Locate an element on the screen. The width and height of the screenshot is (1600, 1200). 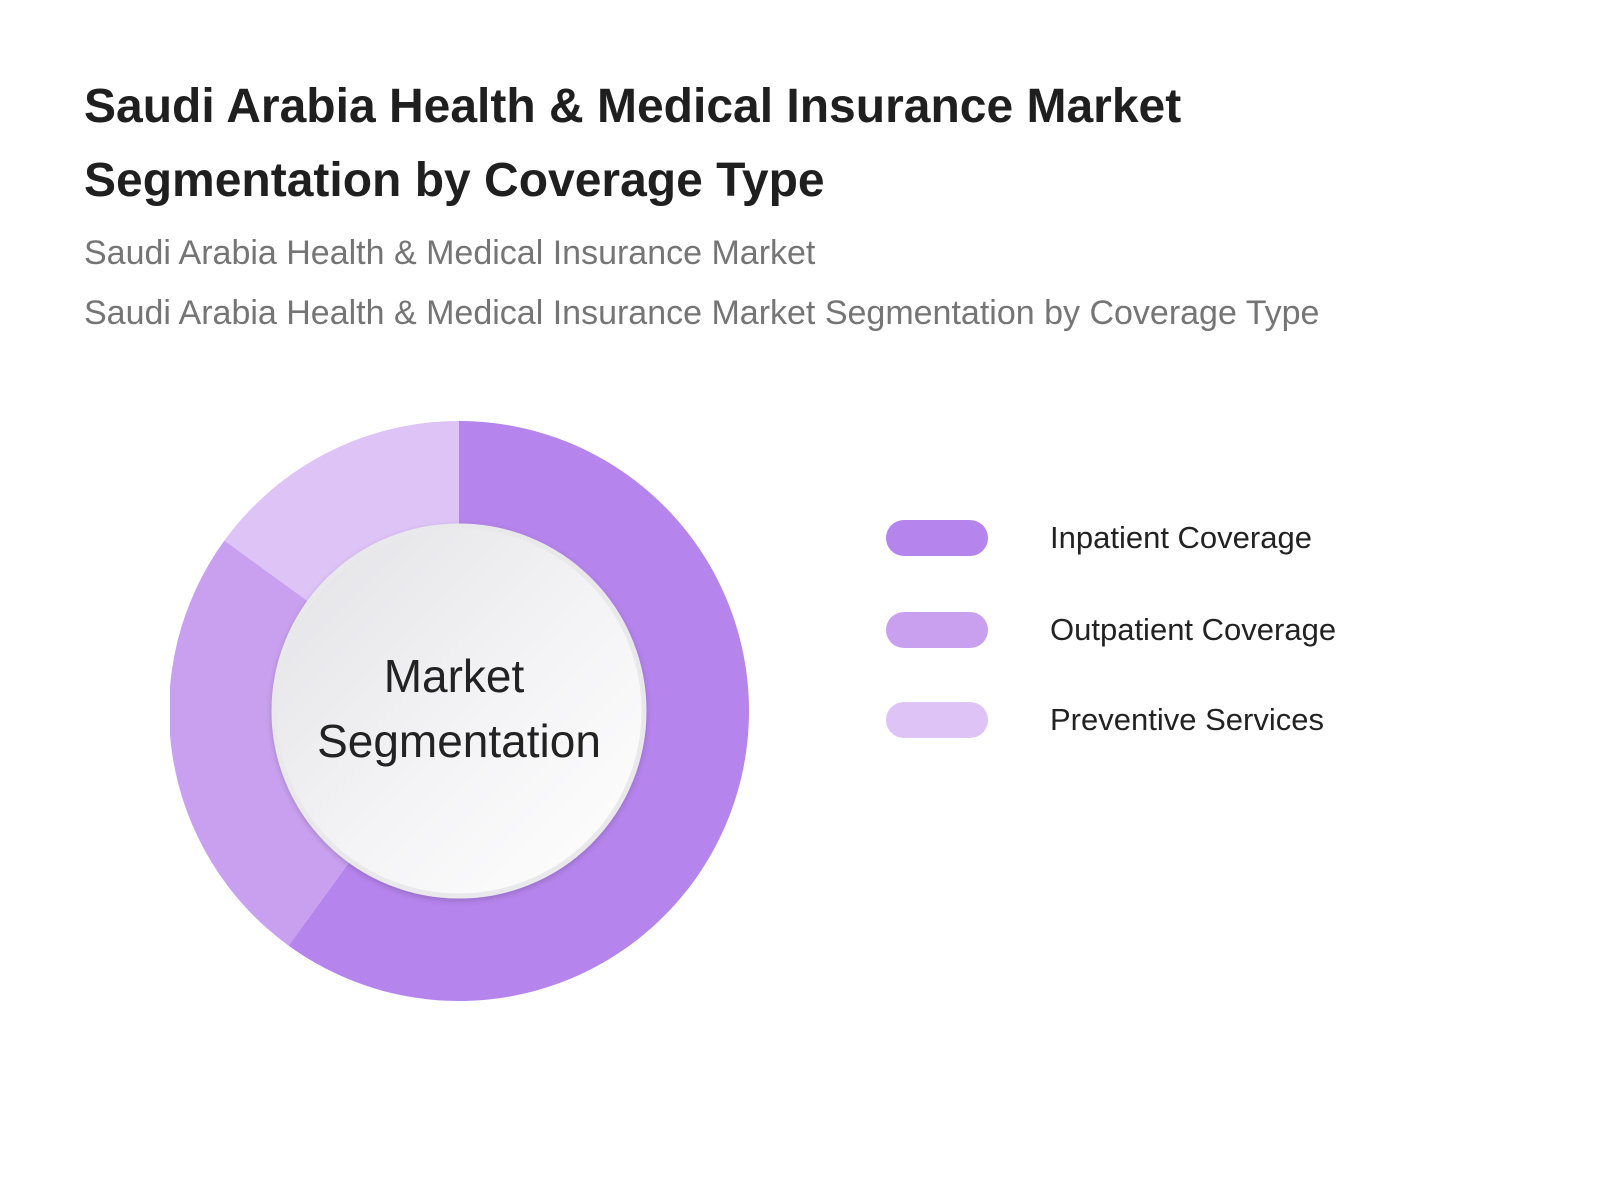
legend-item-preventive-services: Preventive Services is located at coordinates (1186, 720).